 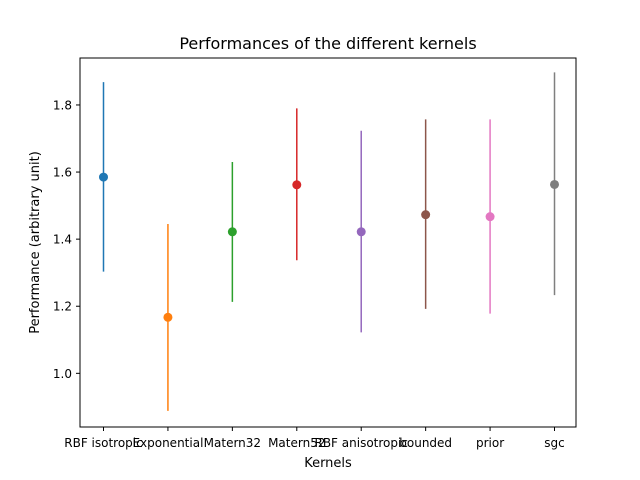 I want to click on y-tick-label: 1.2, so click(x=62, y=307).